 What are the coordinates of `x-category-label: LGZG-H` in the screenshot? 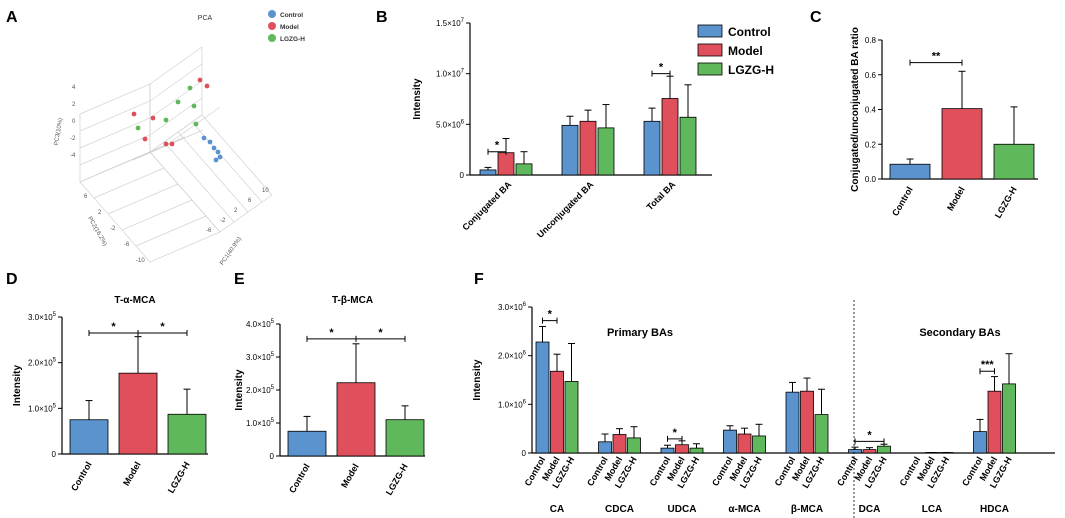 It's located at (397, 479).